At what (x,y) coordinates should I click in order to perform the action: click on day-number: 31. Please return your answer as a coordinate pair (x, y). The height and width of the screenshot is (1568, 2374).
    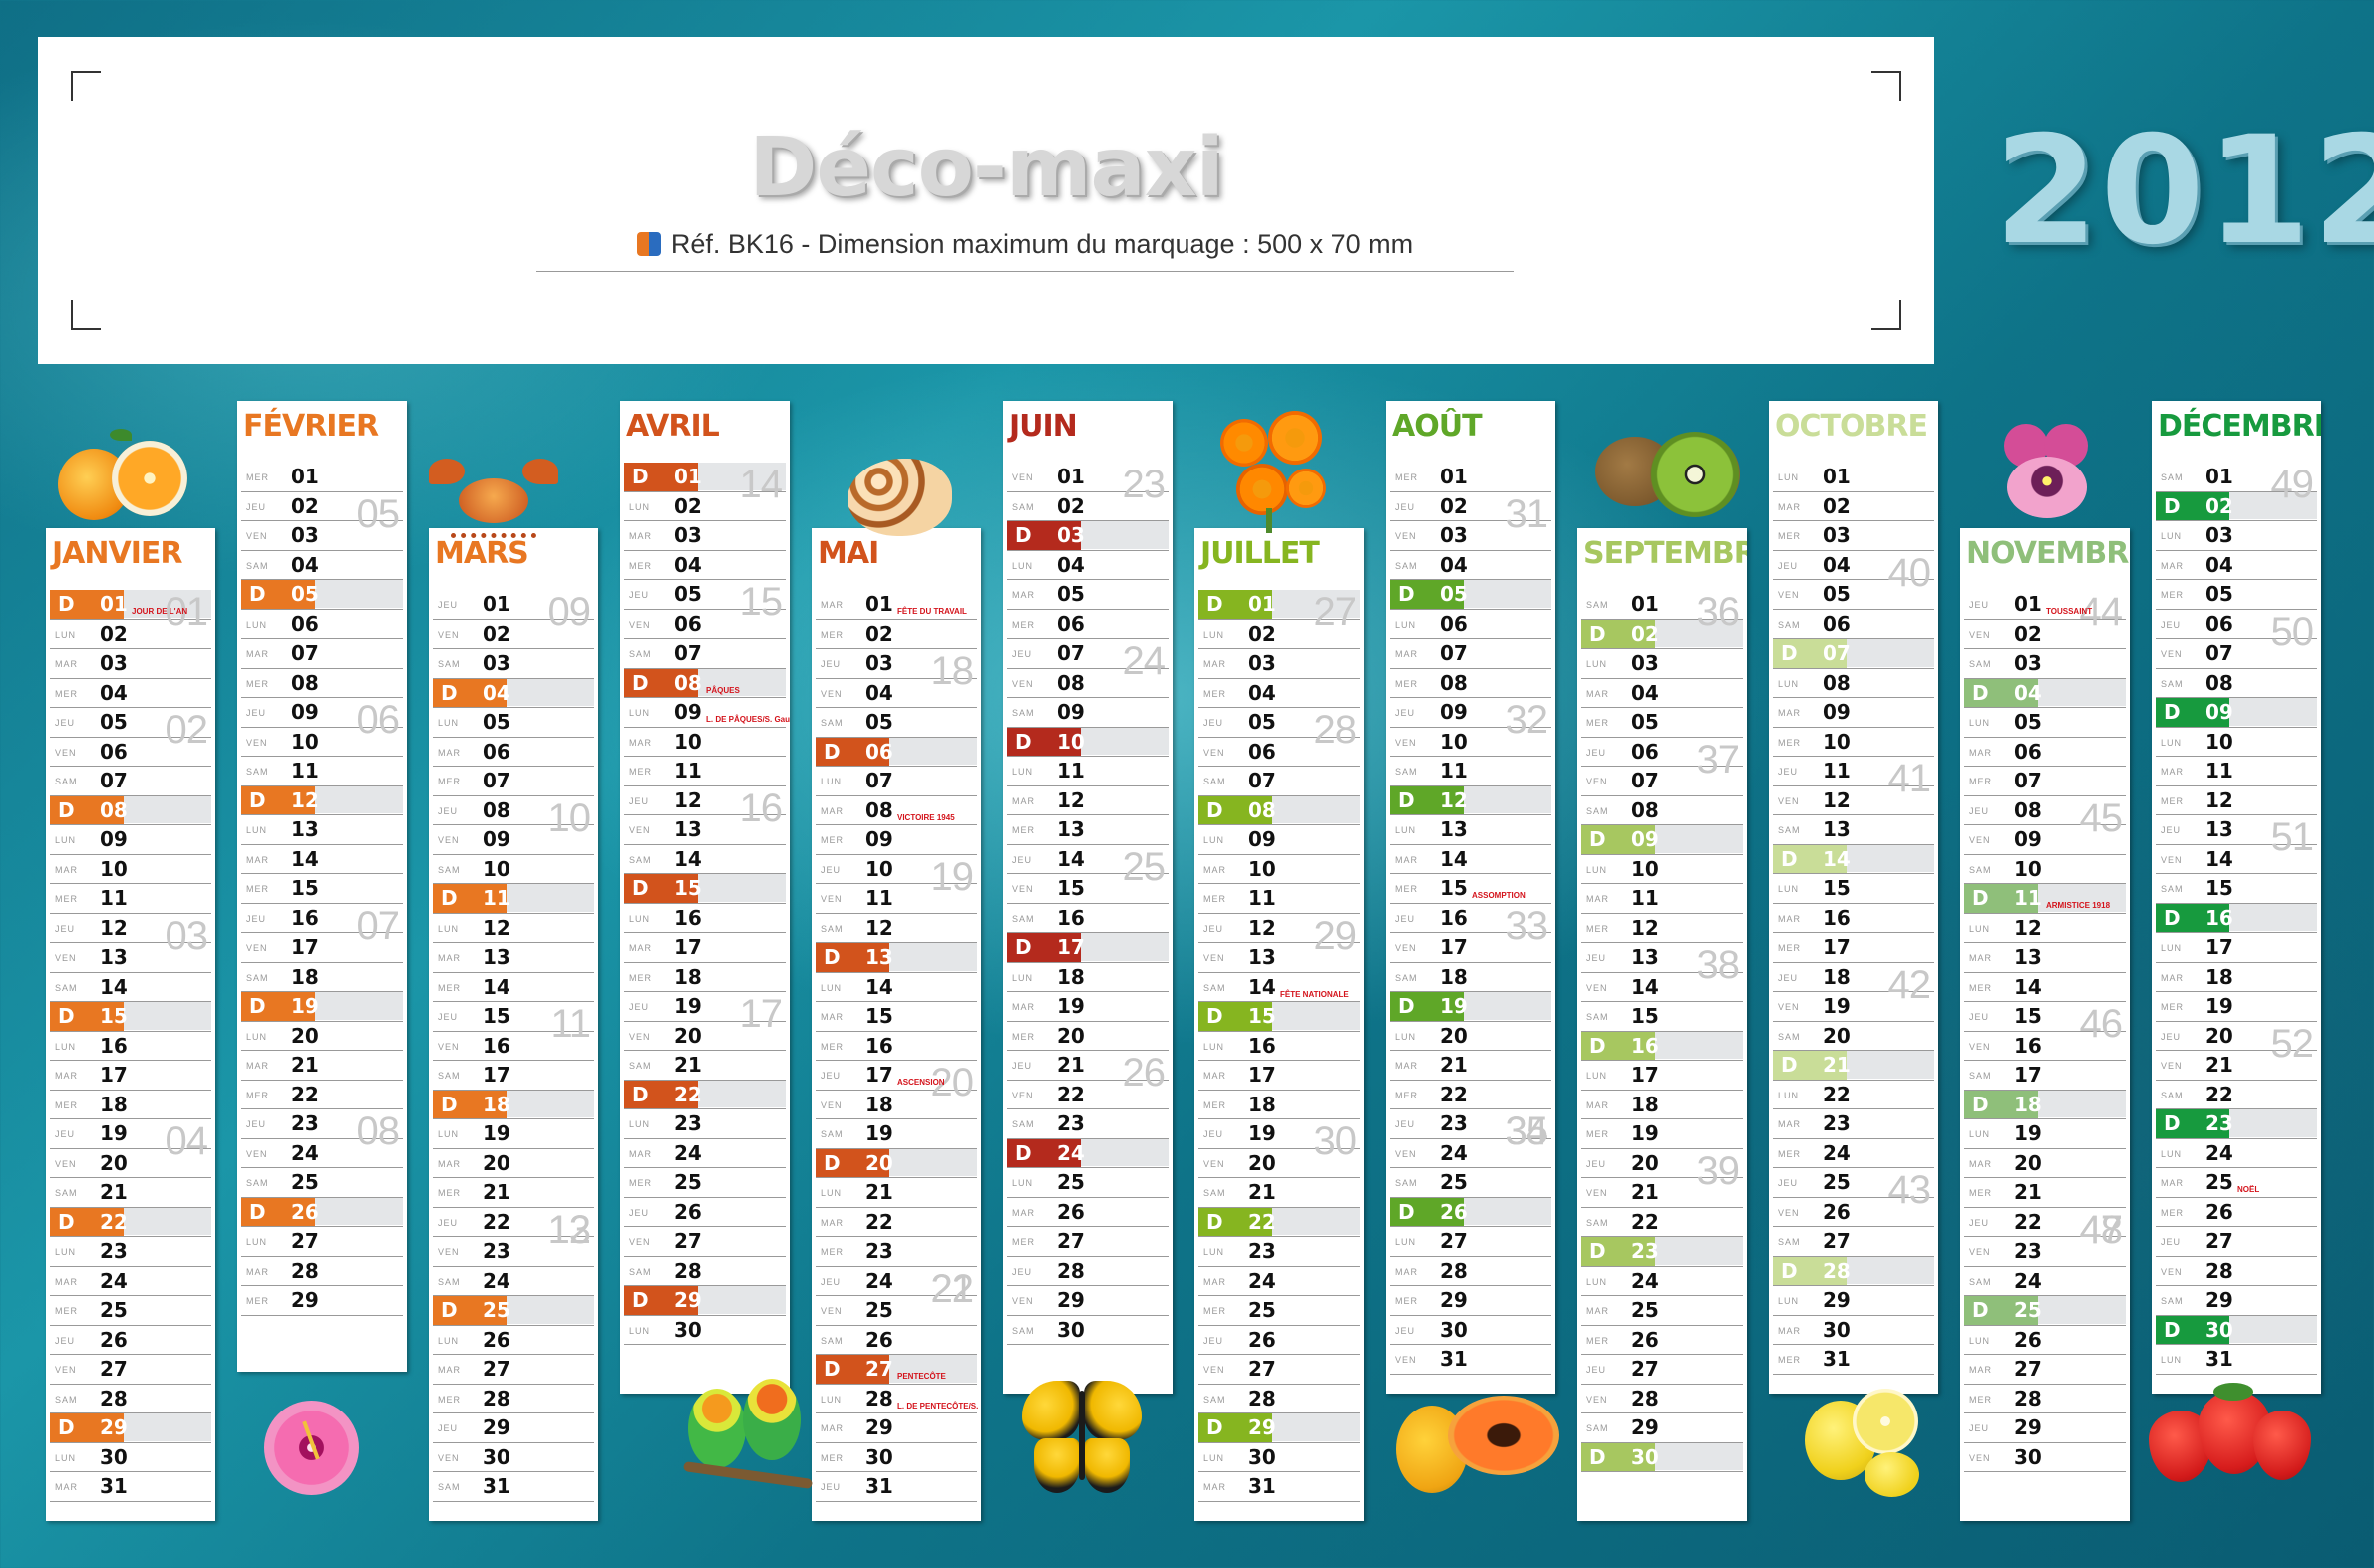
    Looking at the image, I should click on (879, 1486).